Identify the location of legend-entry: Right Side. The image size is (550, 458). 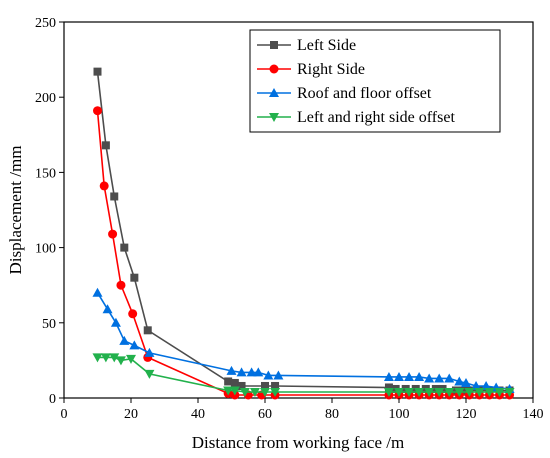
(311, 69).